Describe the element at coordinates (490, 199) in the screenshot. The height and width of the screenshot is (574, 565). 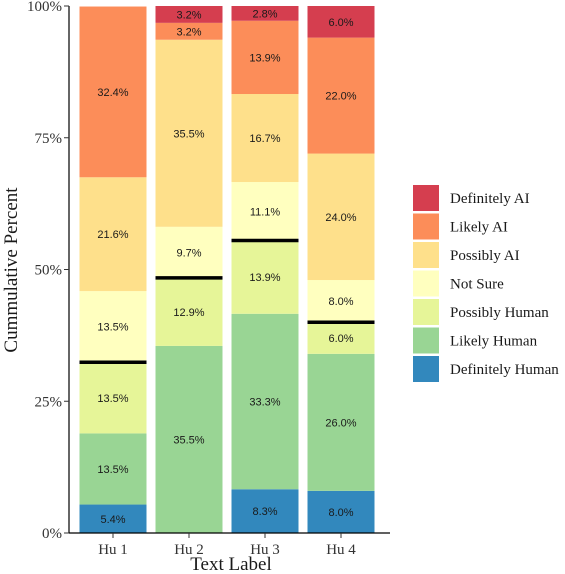
I see `legend-label: Definitely AI` at that location.